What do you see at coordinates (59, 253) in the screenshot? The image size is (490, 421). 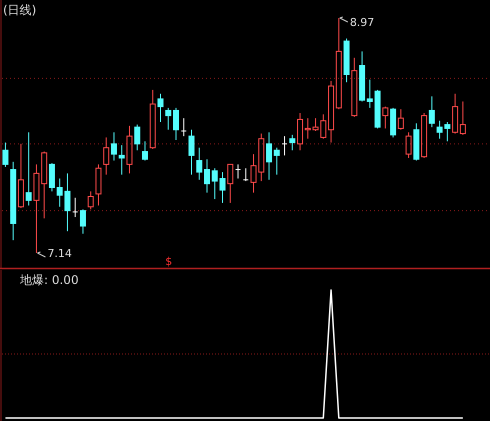 I see `annotation: 7.14` at bounding box center [59, 253].